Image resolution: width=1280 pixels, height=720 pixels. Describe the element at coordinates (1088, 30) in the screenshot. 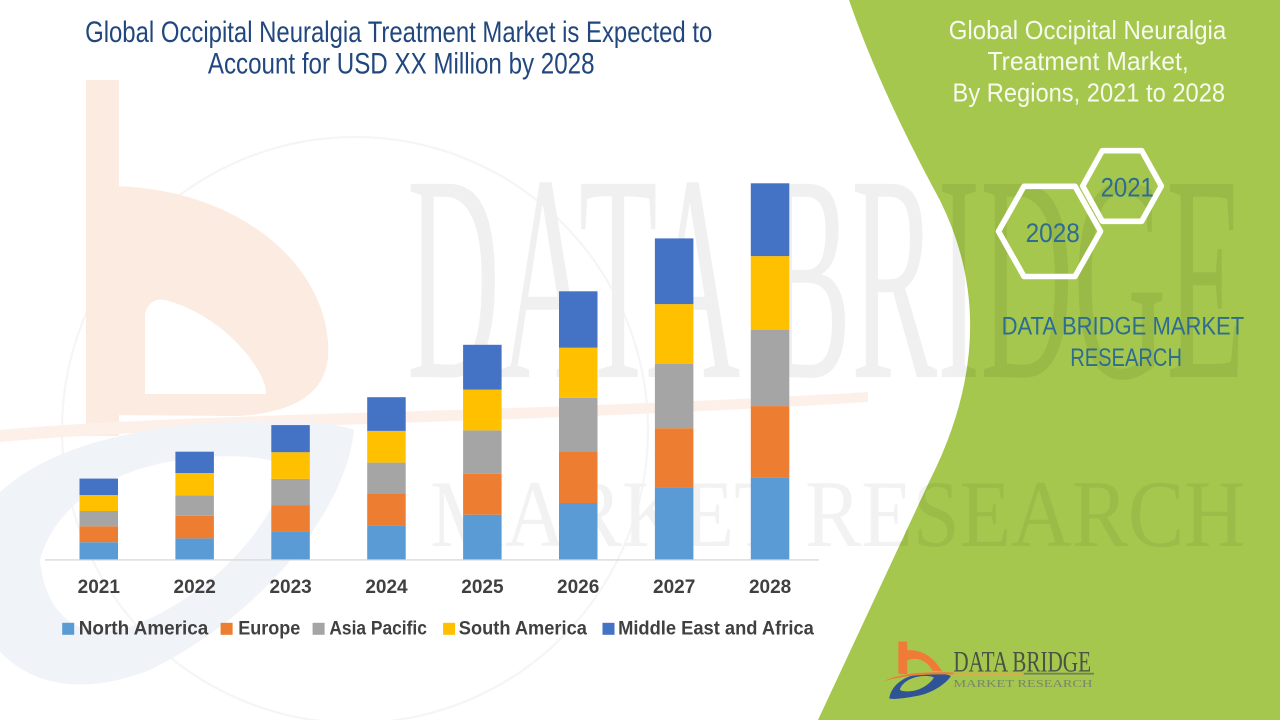

I see `svg-text: Global Occipital Neuralgia` at that location.